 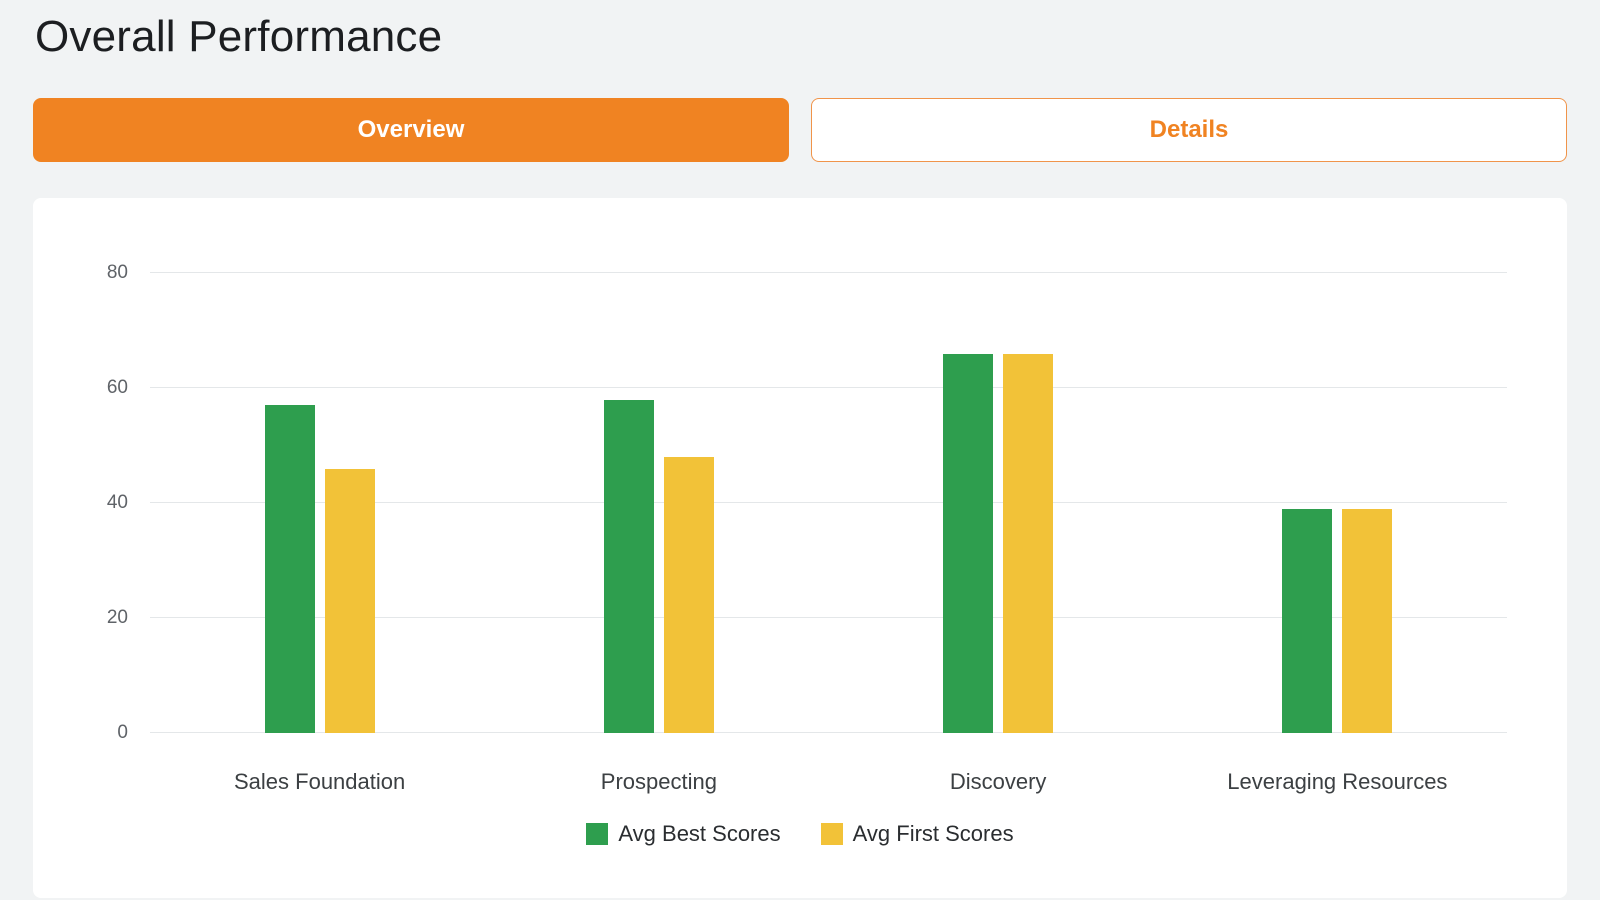 What do you see at coordinates (658, 781) in the screenshot?
I see `x-axis-label: Prospecting` at bounding box center [658, 781].